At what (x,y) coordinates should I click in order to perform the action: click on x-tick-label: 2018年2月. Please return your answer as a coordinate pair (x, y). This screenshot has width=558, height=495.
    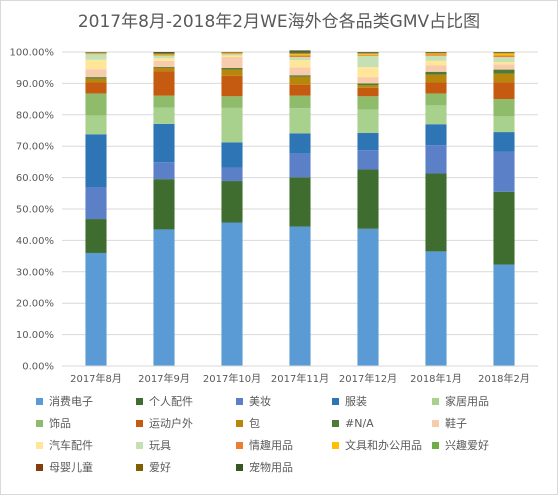
    Looking at the image, I should click on (504, 378).